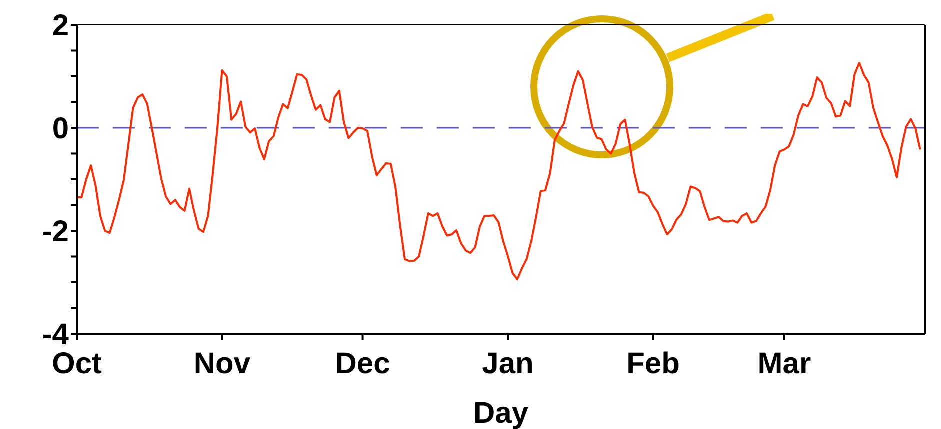 The height and width of the screenshot is (429, 941). I want to click on x-tick-label: Feb, so click(653, 363).